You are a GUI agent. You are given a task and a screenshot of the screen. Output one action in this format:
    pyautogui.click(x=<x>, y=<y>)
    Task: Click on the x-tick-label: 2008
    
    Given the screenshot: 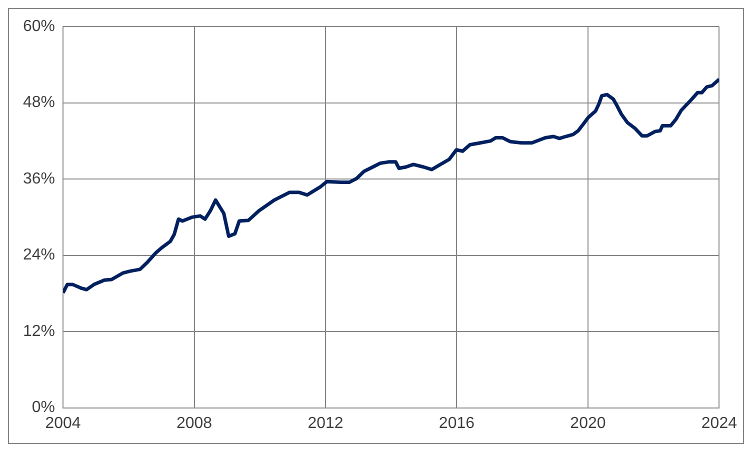 What is the action you would take?
    pyautogui.click(x=194, y=423)
    